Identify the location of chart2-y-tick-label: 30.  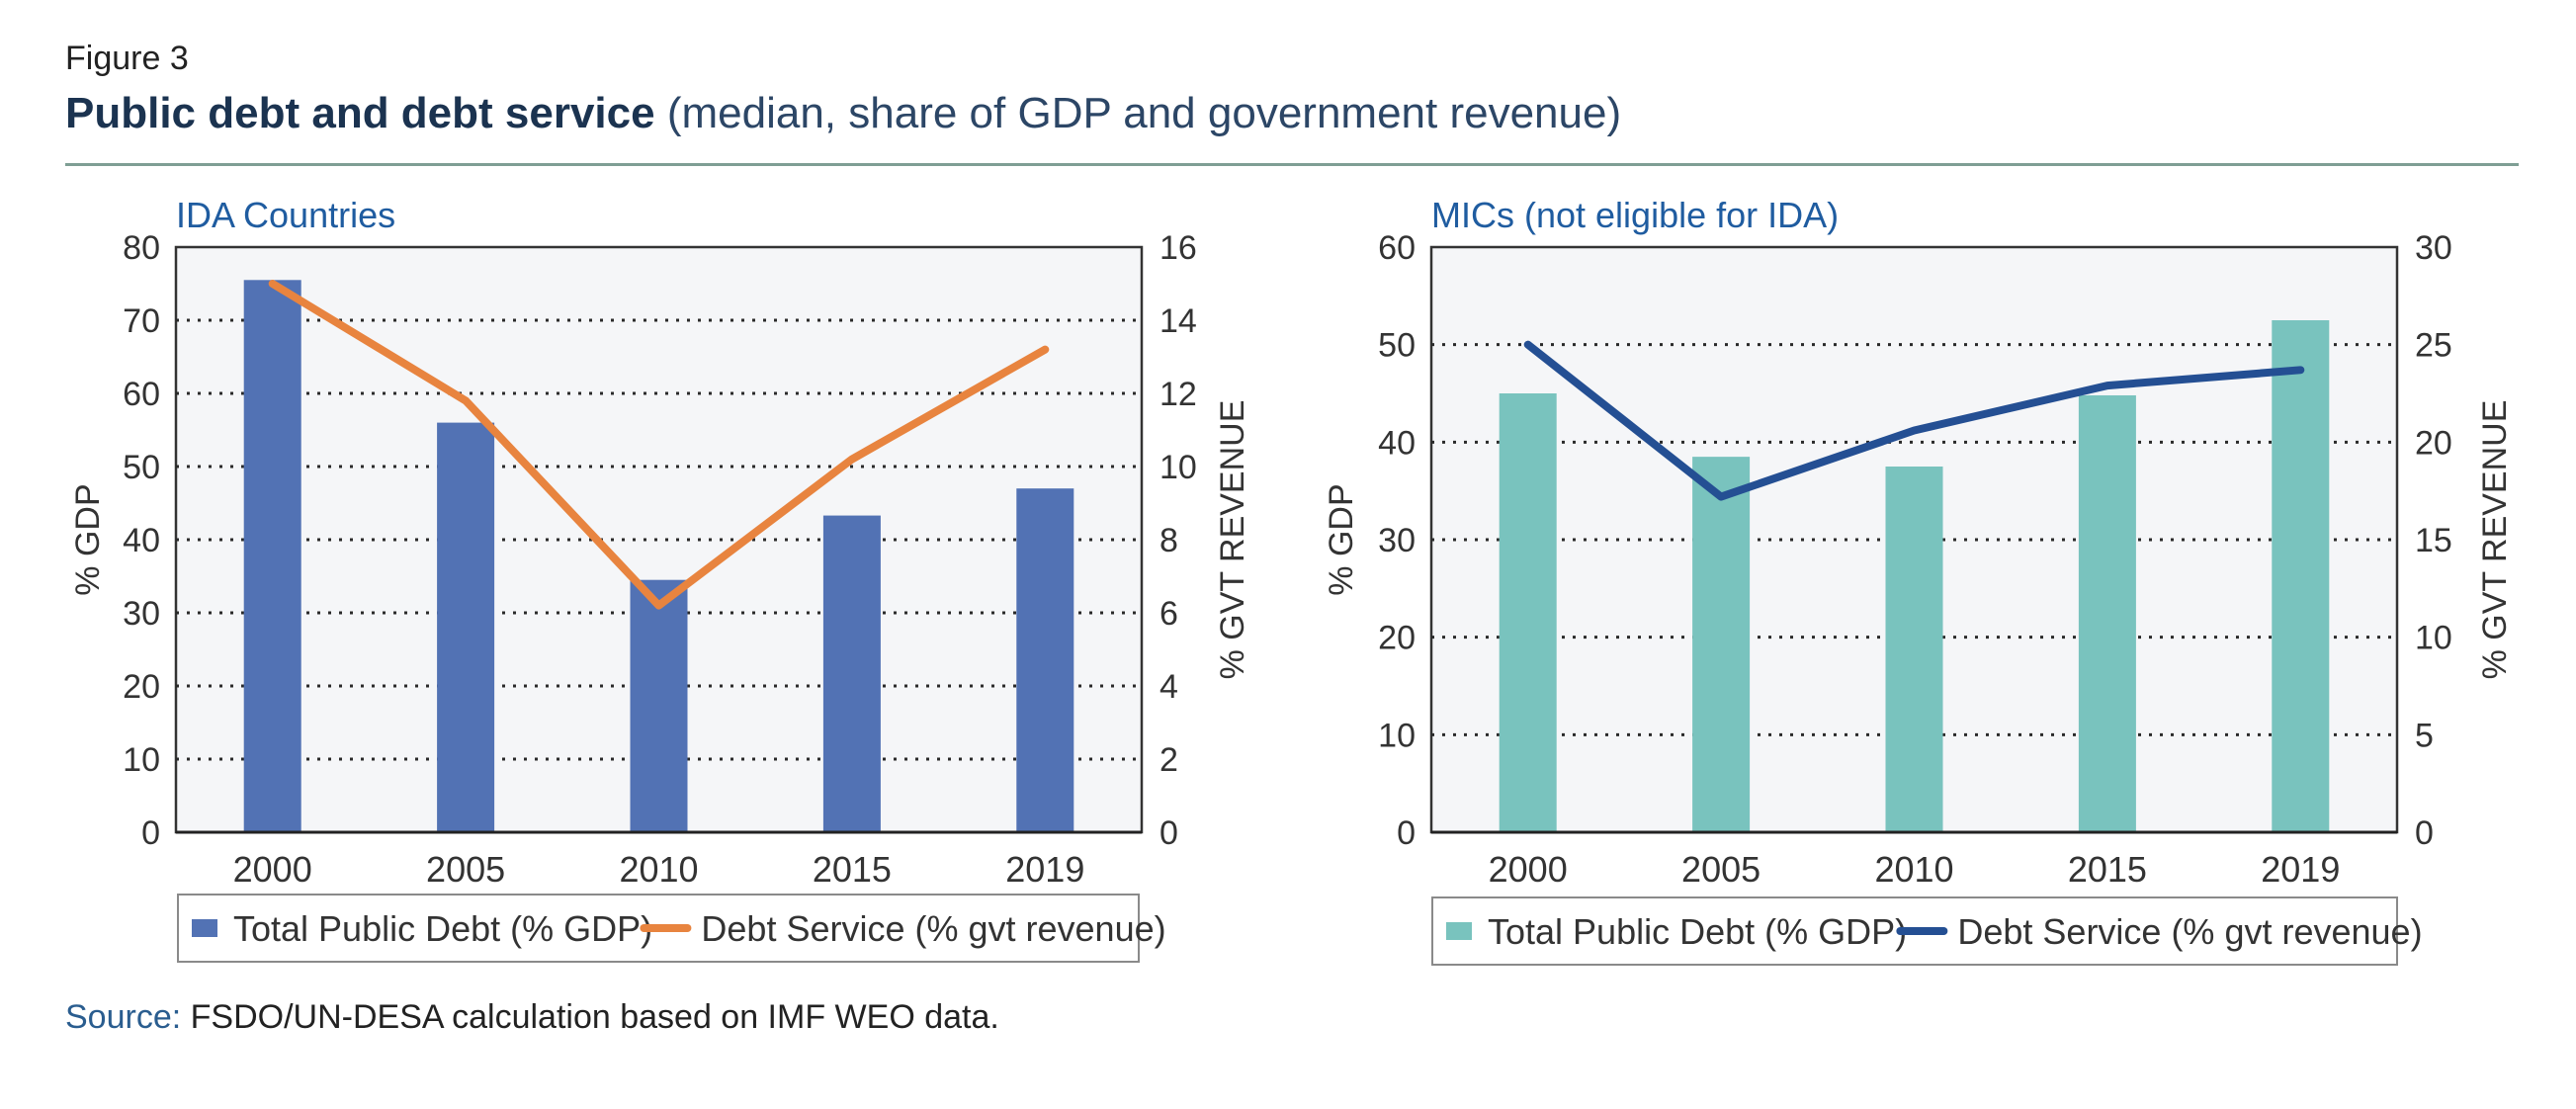
(1397, 540).